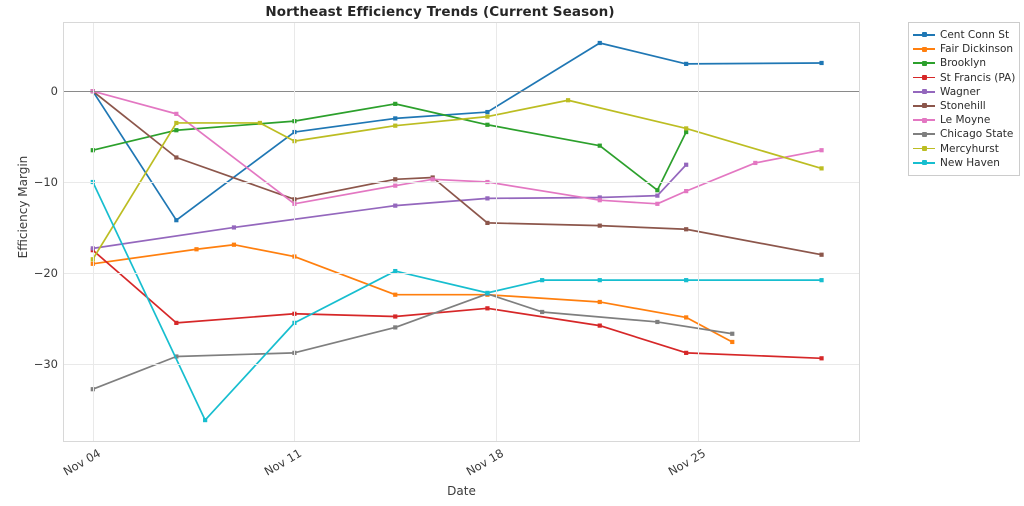 Image resolution: width=1024 pixels, height=506 pixels. Describe the element at coordinates (978, 77) in the screenshot. I see `legend-label: St Francis (PA)` at that location.